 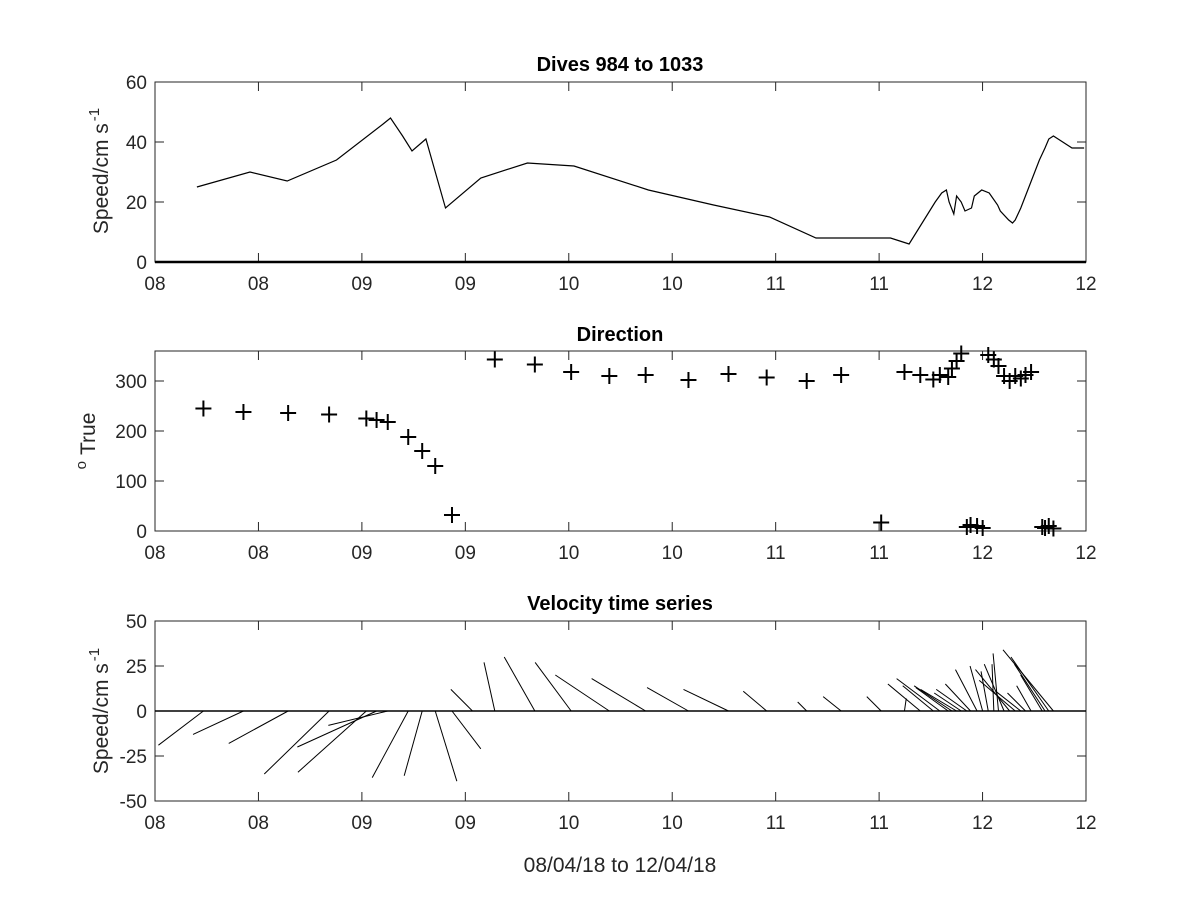 What do you see at coordinates (620, 604) in the screenshot?
I see `velocity-title: Velocity time series` at bounding box center [620, 604].